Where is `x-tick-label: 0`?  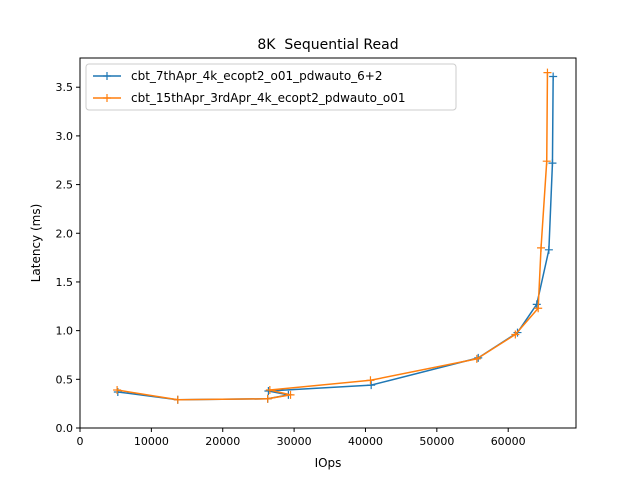
x-tick-label: 0 is located at coordinates (80, 441).